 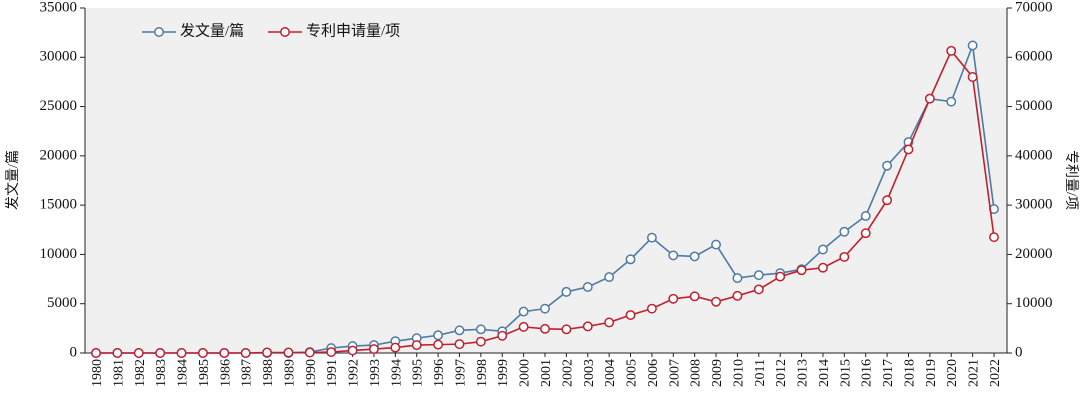 I want to click on x-tick-label: 2008, so click(x=696, y=373).